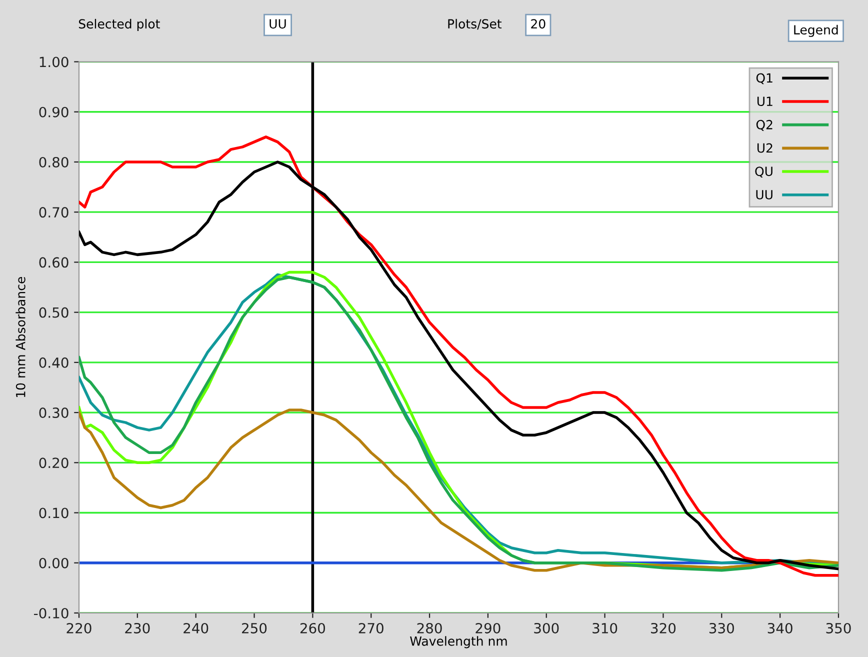 Image resolution: width=868 pixels, height=657 pixels. What do you see at coordinates (21, 337) in the screenshot?
I see `y-axis-title: 10 mm Absorbance` at bounding box center [21, 337].